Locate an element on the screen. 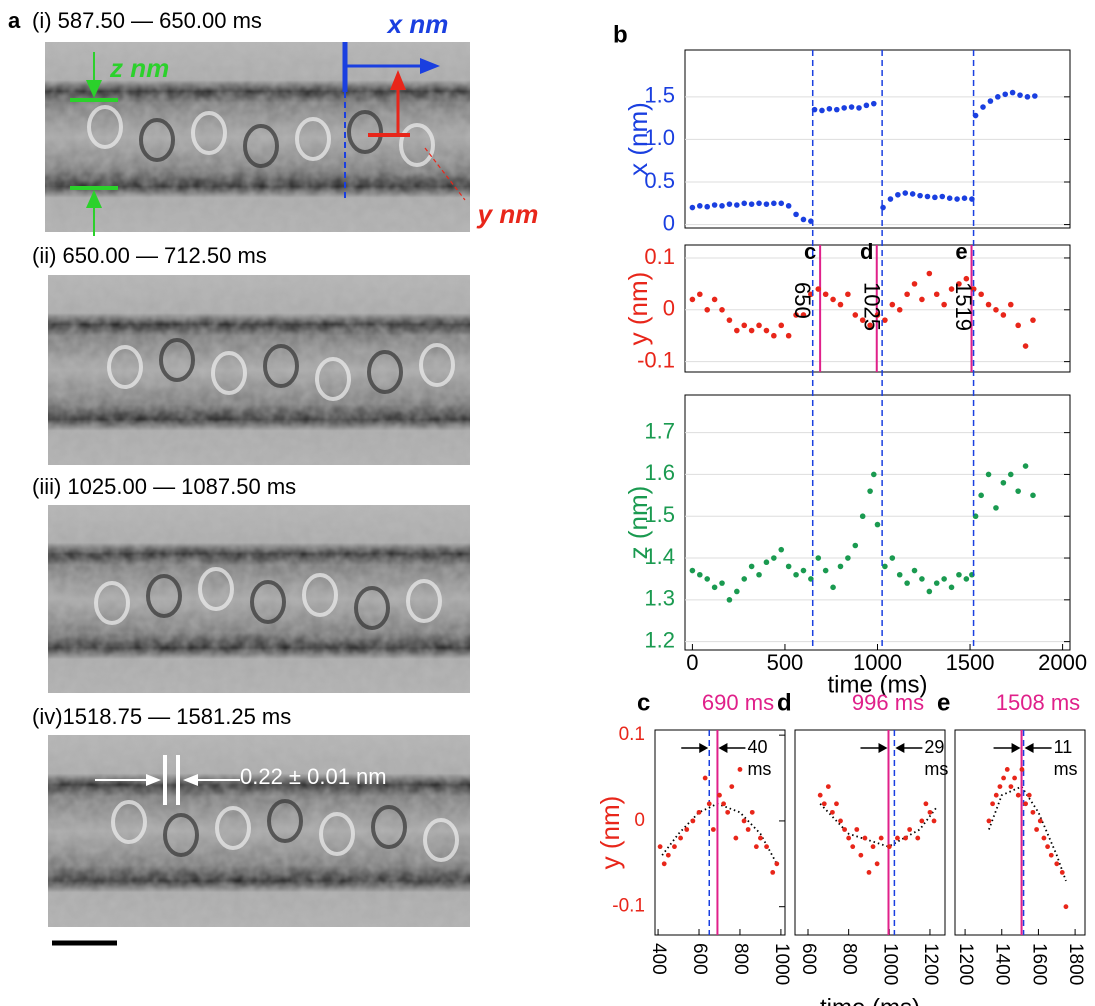 The image size is (1095, 1006). shift-value: 40 is located at coordinates (757, 747).